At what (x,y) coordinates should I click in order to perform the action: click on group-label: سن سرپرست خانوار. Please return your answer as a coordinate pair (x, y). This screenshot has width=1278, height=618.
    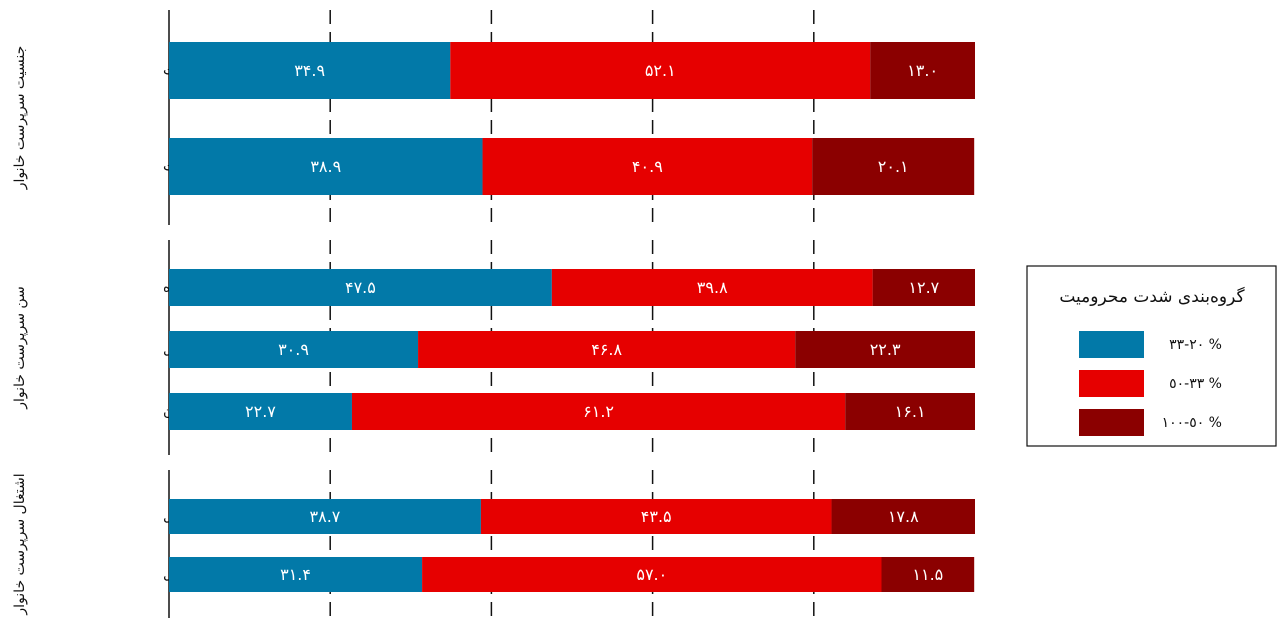
    Looking at the image, I should click on (20, 348).